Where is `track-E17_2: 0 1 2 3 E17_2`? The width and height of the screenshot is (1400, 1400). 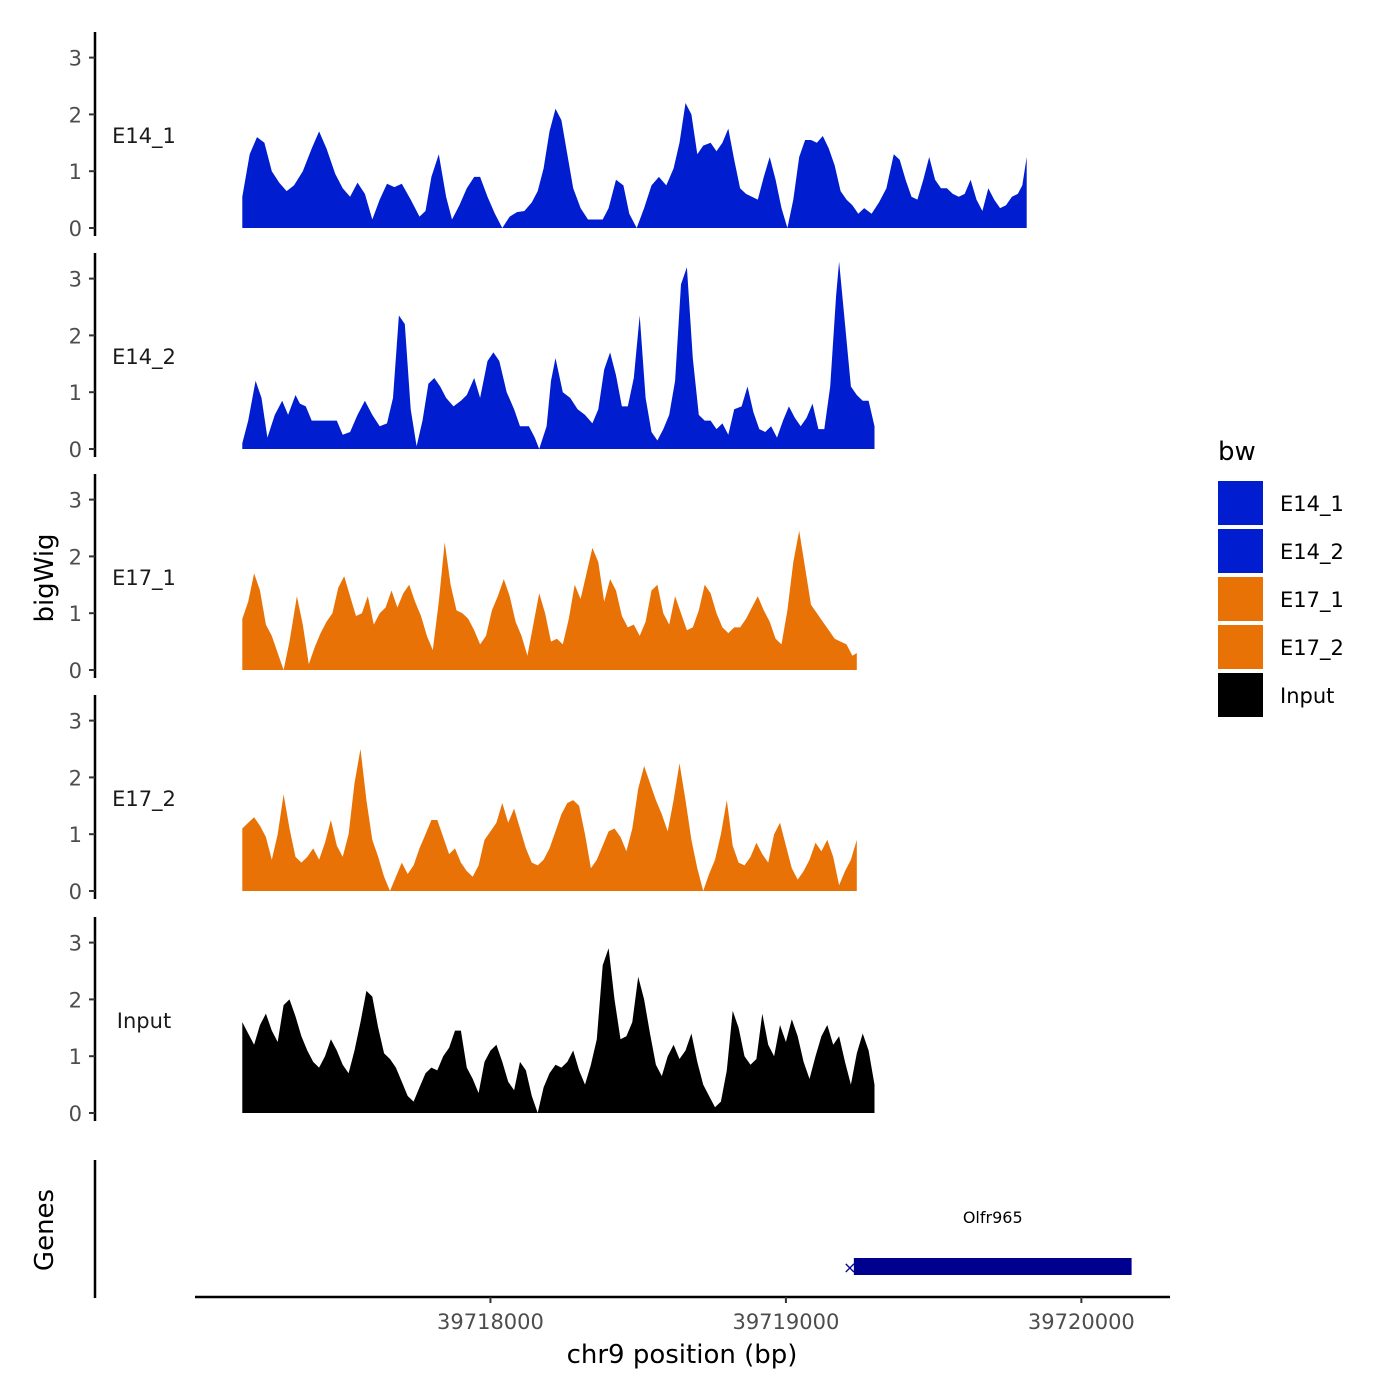
track-E17_2: 0 1 2 3 E17_2 is located at coordinates (463, 799).